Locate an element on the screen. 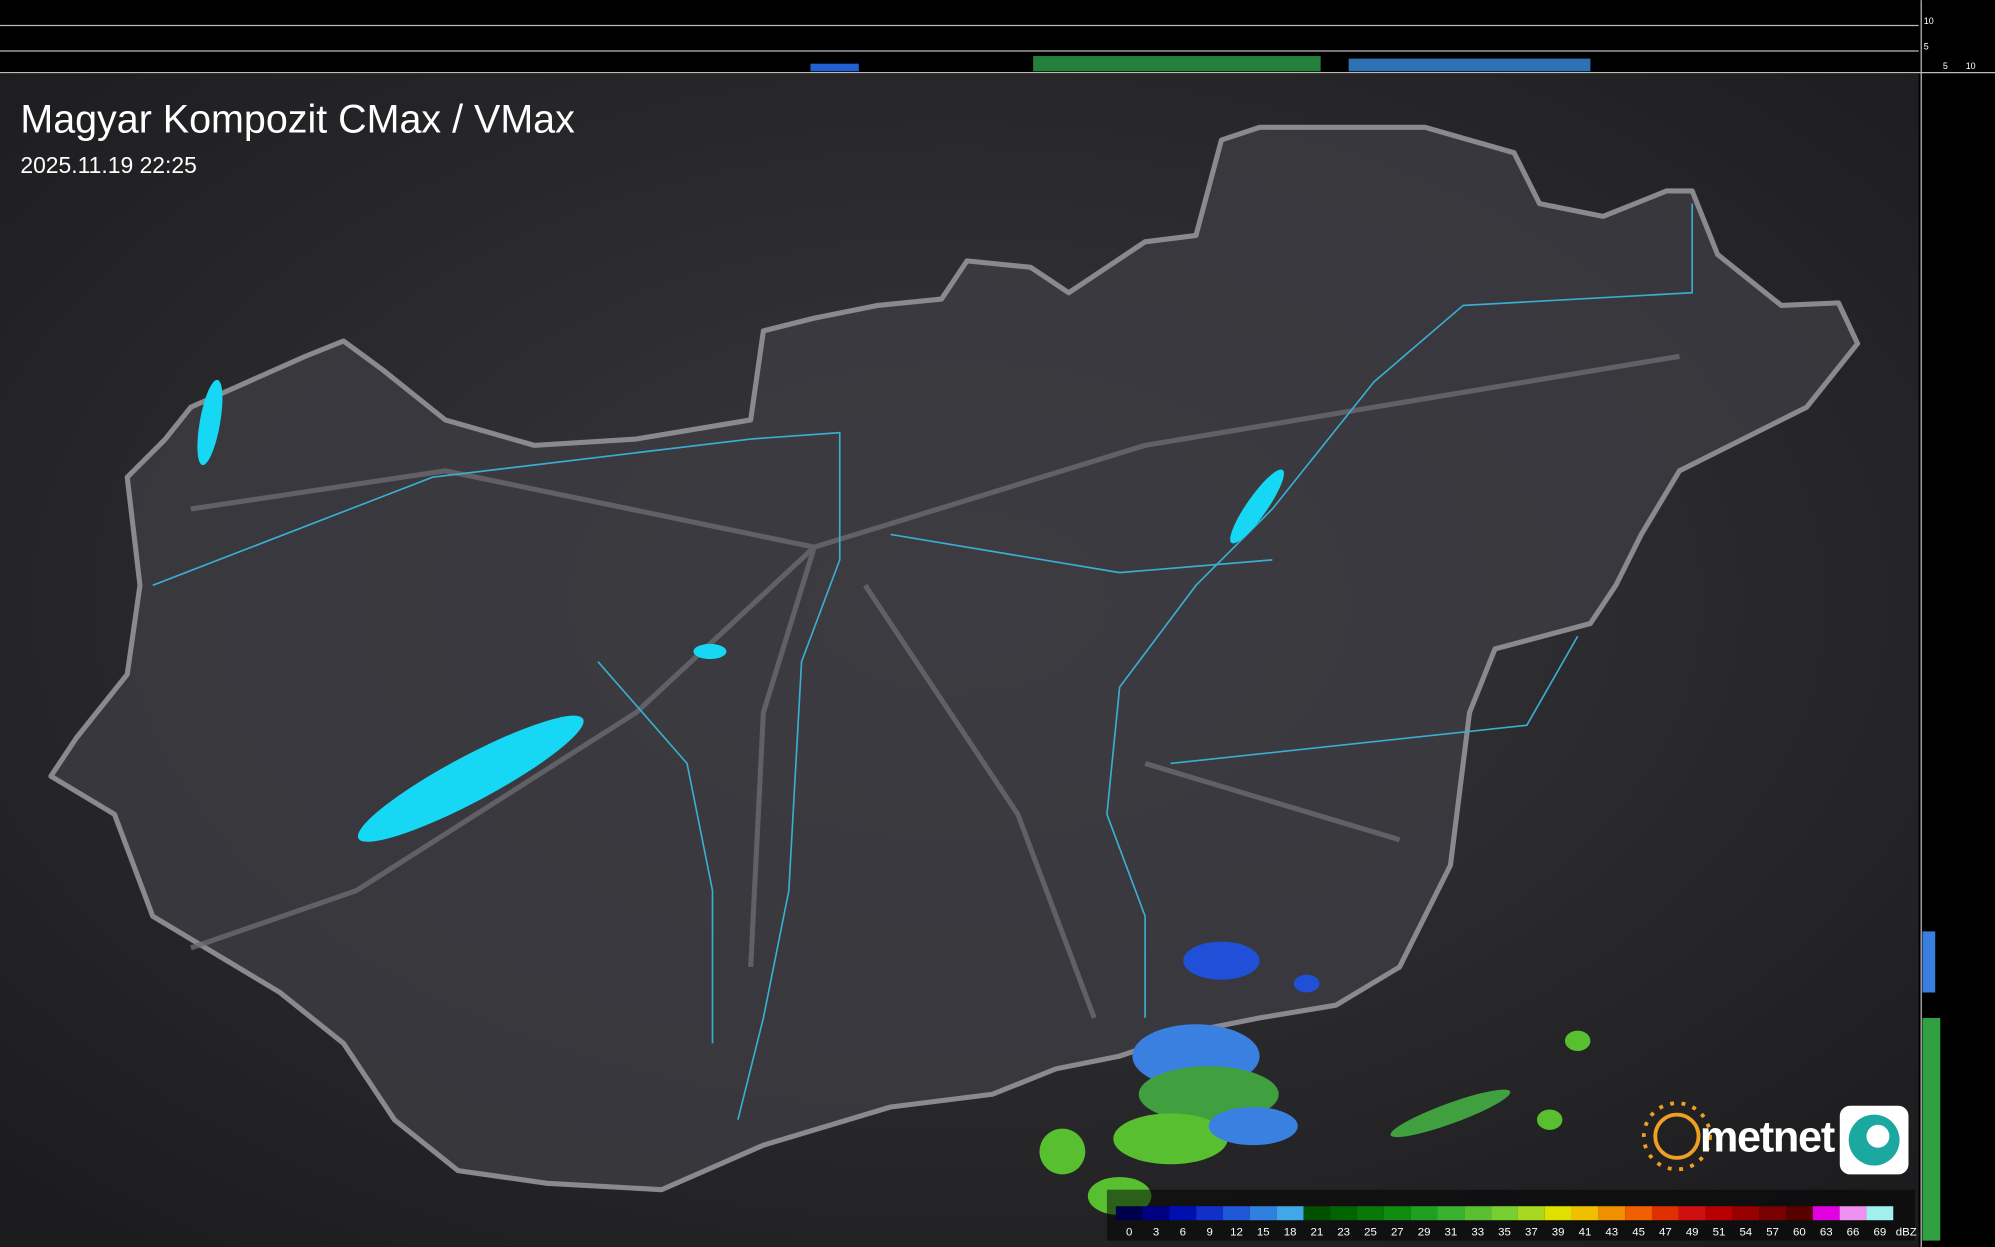  logo: metnet is located at coordinates (1775, 1138).